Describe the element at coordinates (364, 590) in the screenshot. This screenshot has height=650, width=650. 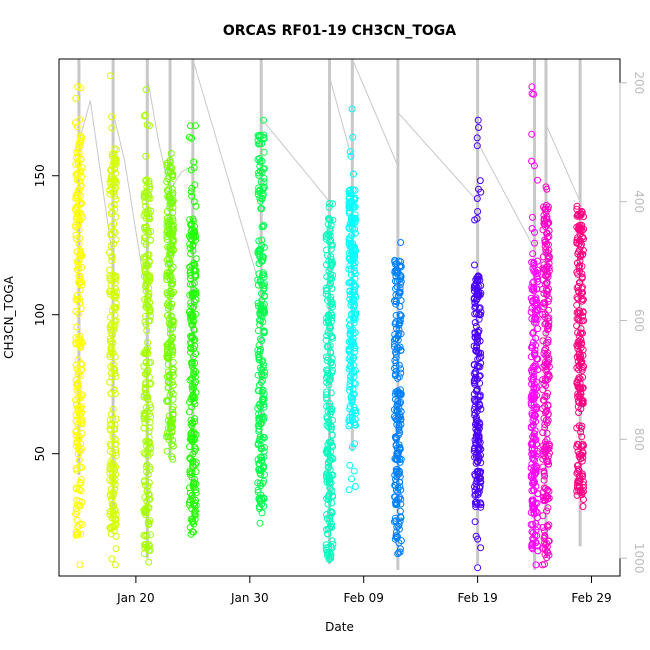
I see `x-axis: Jan 20 Jan 30 Feb 09 Feb 19 Feb 29` at that location.